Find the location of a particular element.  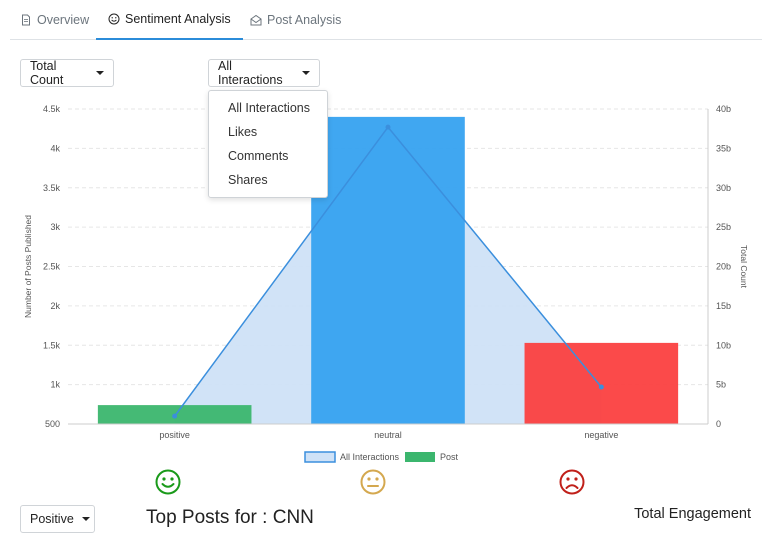

interactions-dropdown: All Interactions is located at coordinates (264, 73).